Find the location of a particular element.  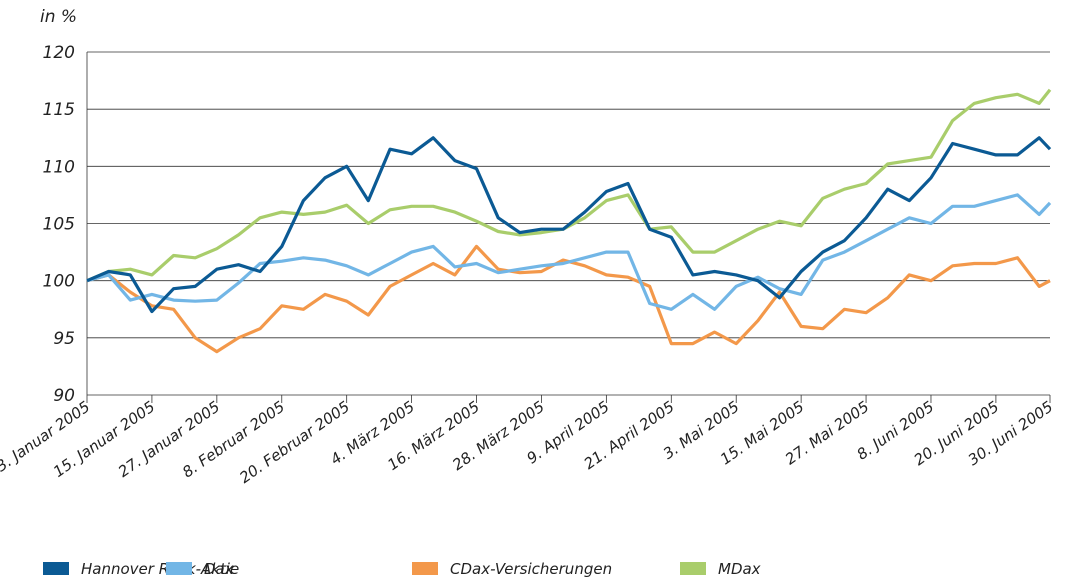

y-tick-label: 120 is located at coordinates (59, 53).